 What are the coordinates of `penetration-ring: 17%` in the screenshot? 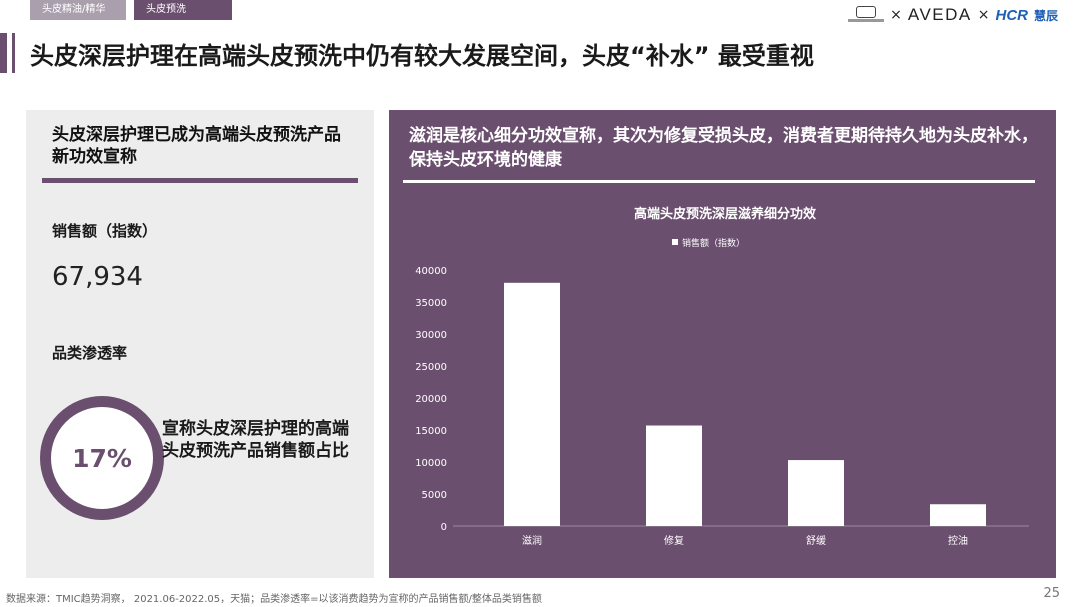 It's located at (102, 458).